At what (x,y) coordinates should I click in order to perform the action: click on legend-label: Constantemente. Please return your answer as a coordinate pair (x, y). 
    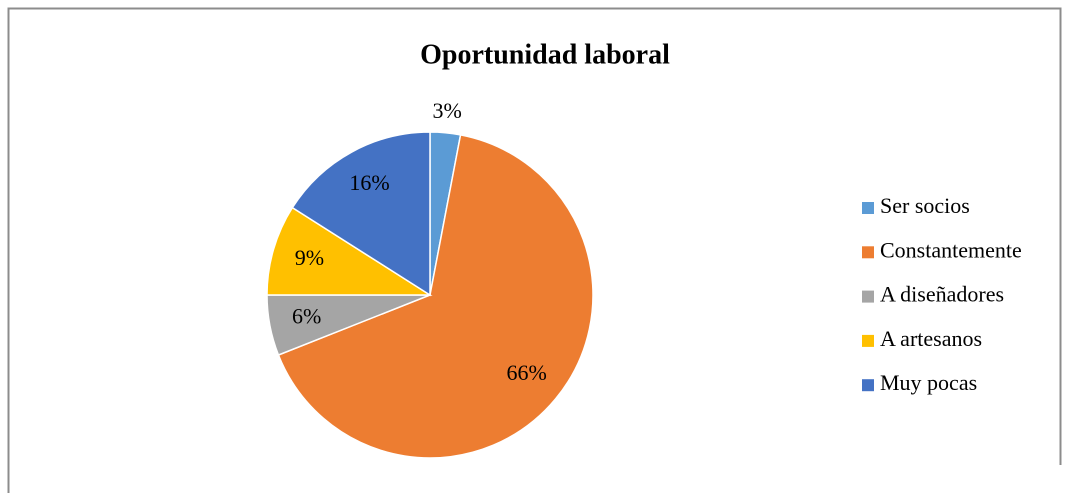
    Looking at the image, I should click on (951, 249).